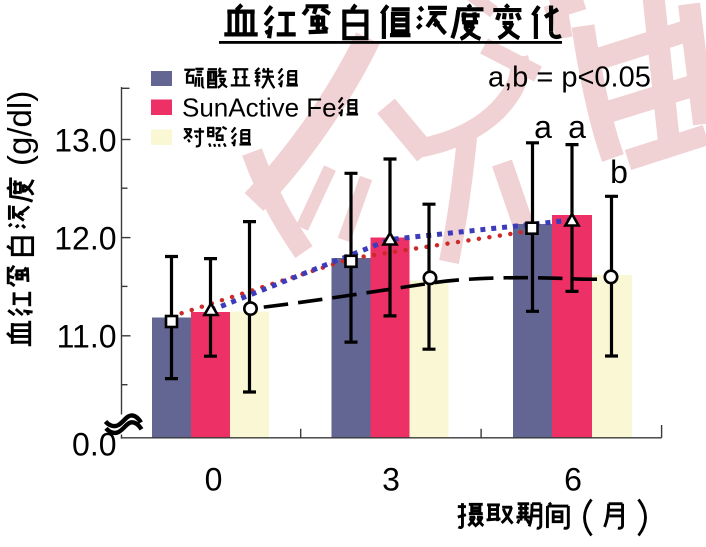 This screenshot has width=706, height=547. What do you see at coordinates (87, 337) in the screenshot?
I see `svg-text: 11.0` at bounding box center [87, 337].